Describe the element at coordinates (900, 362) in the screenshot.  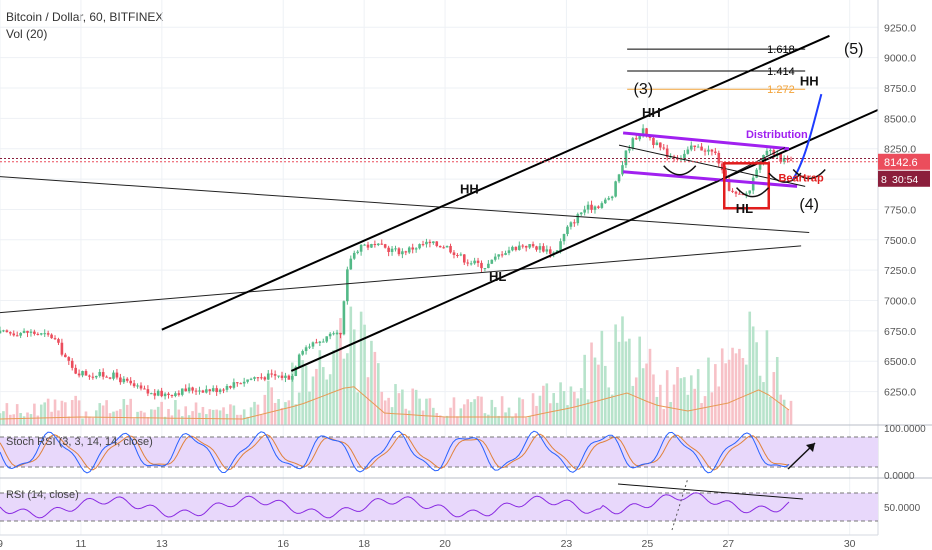
I see `price-tick-label: 6500.0` at that location.